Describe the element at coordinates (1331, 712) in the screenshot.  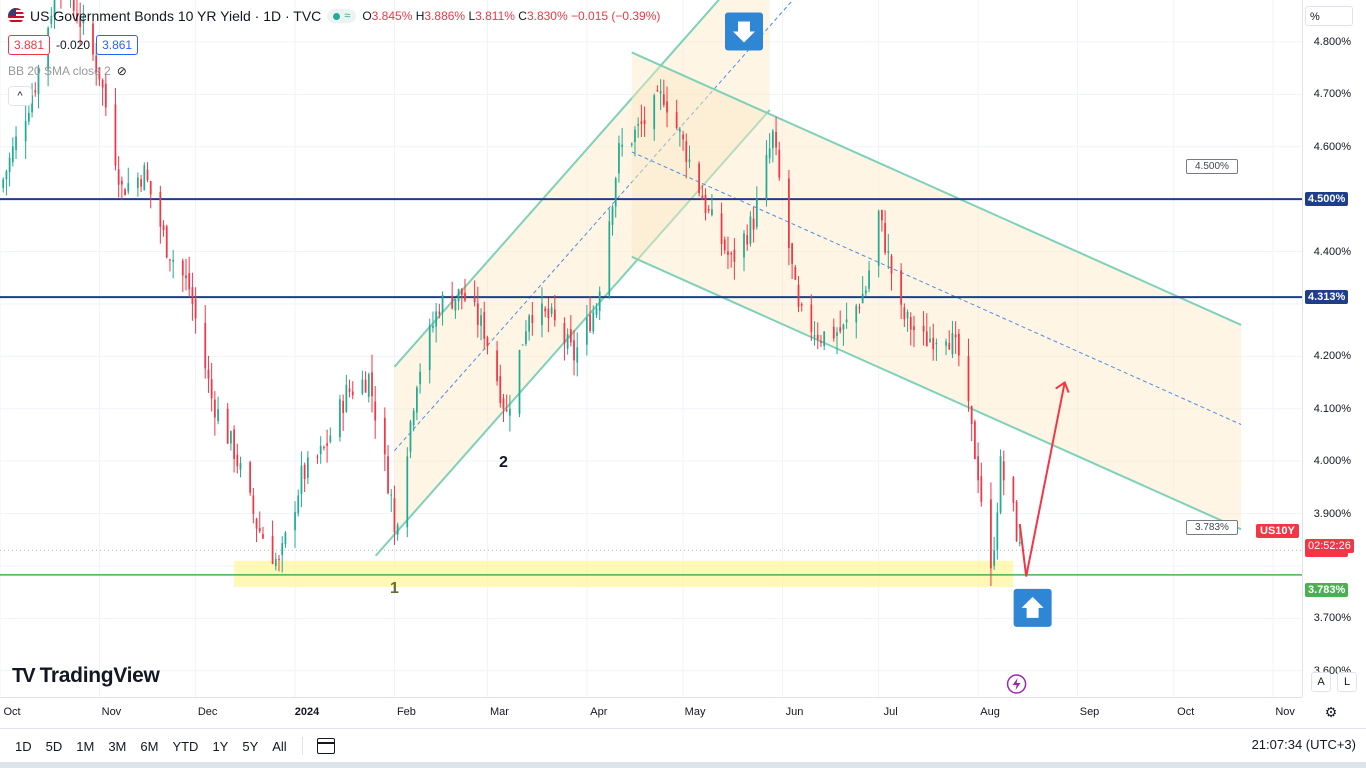
I see `settings-gear-icon: ⚙` at that location.